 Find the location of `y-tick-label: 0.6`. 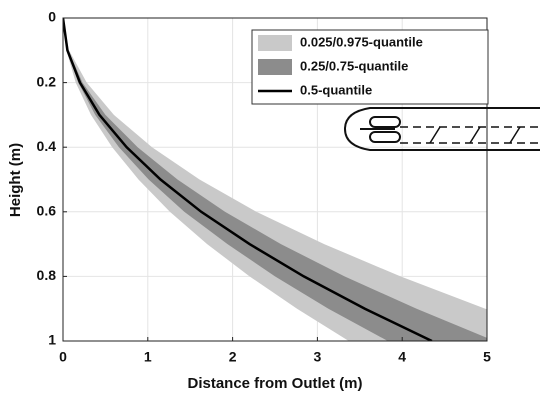

y-tick-label: 0.6 is located at coordinates (47, 211).